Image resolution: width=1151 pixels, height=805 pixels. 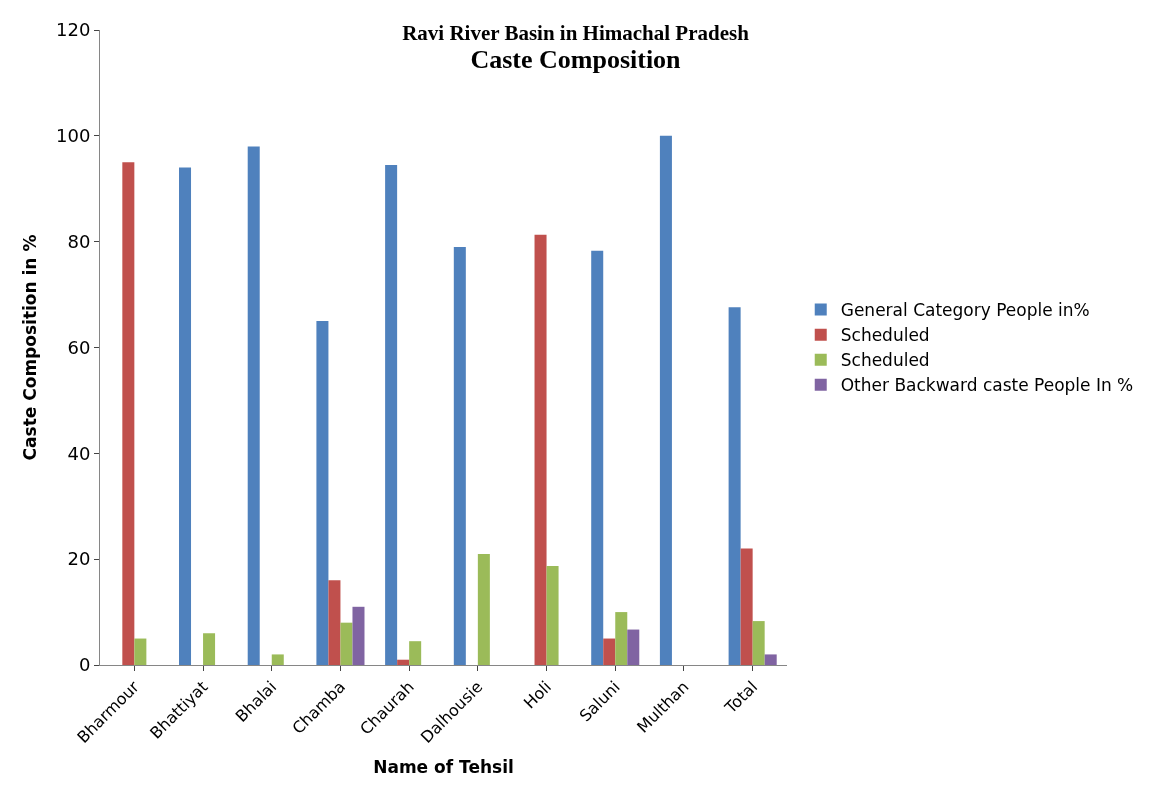 What do you see at coordinates (29, 347) in the screenshot?
I see `y-axis-title: Caste Composition in %` at bounding box center [29, 347].